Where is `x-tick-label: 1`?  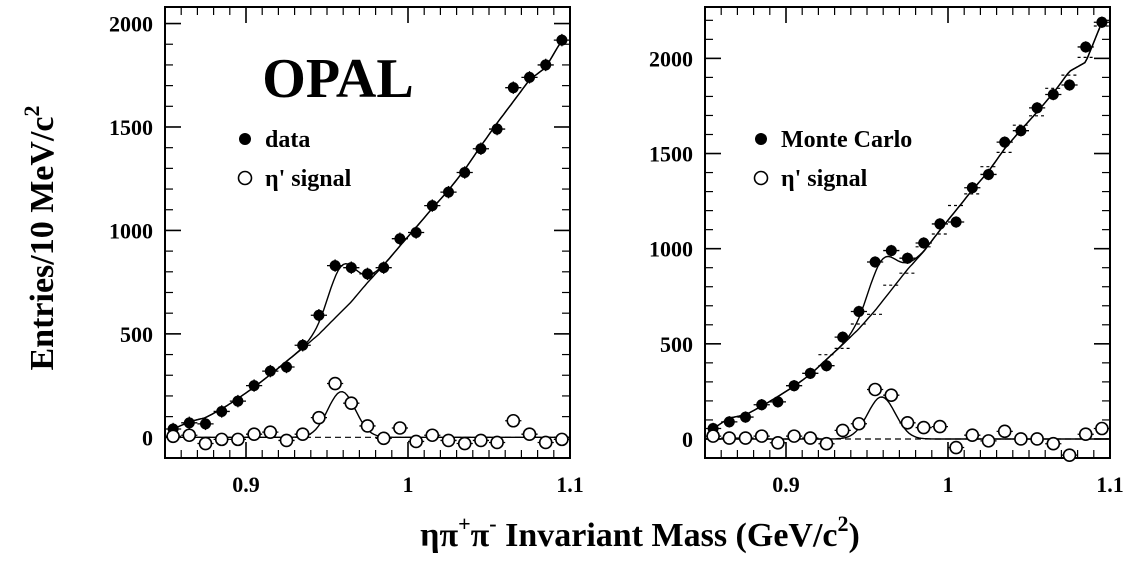
x-tick-label: 1 is located at coordinates (948, 484).